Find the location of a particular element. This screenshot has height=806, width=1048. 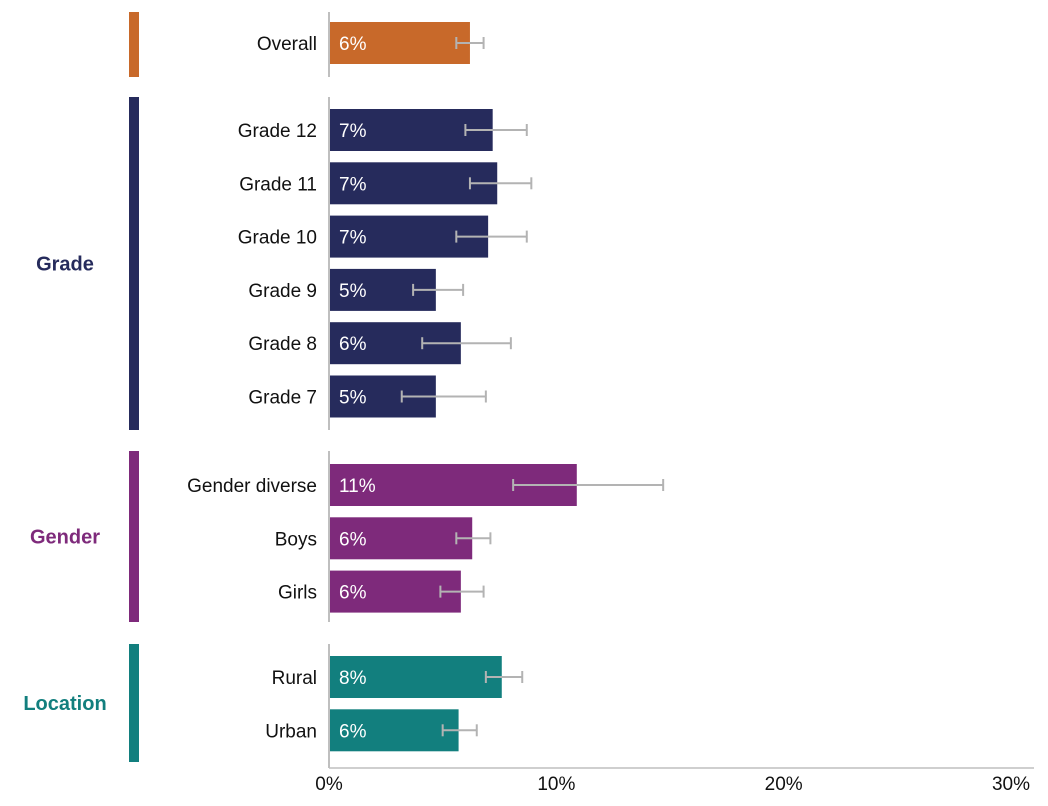

x-tick-label-0: 0% is located at coordinates (329, 784).